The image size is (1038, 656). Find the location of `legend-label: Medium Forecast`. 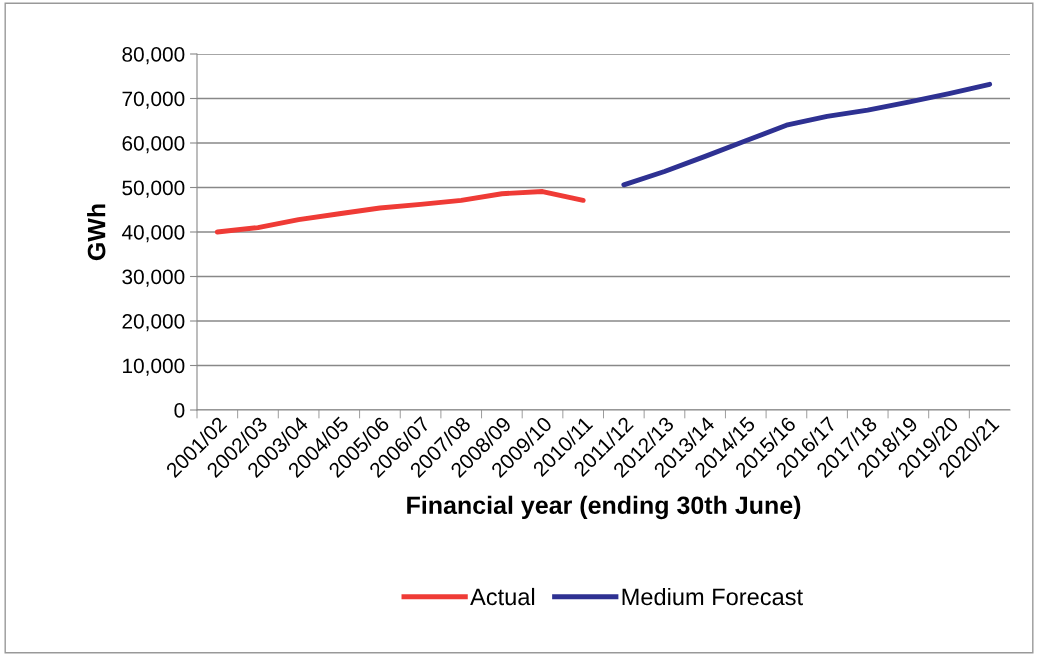

legend-label: Medium Forecast is located at coordinates (712, 596).